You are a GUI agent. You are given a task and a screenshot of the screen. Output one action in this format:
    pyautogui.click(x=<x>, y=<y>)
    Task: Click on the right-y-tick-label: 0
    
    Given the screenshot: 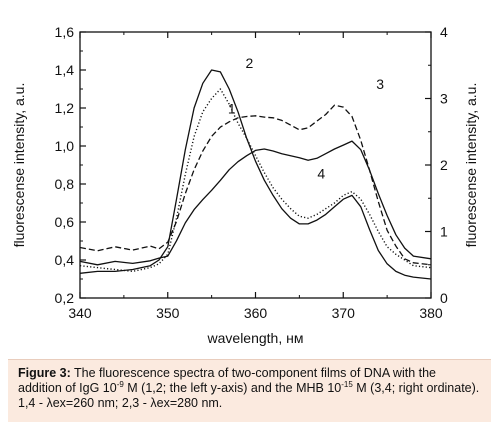 What is the action you would take?
    pyautogui.click(x=444, y=298)
    